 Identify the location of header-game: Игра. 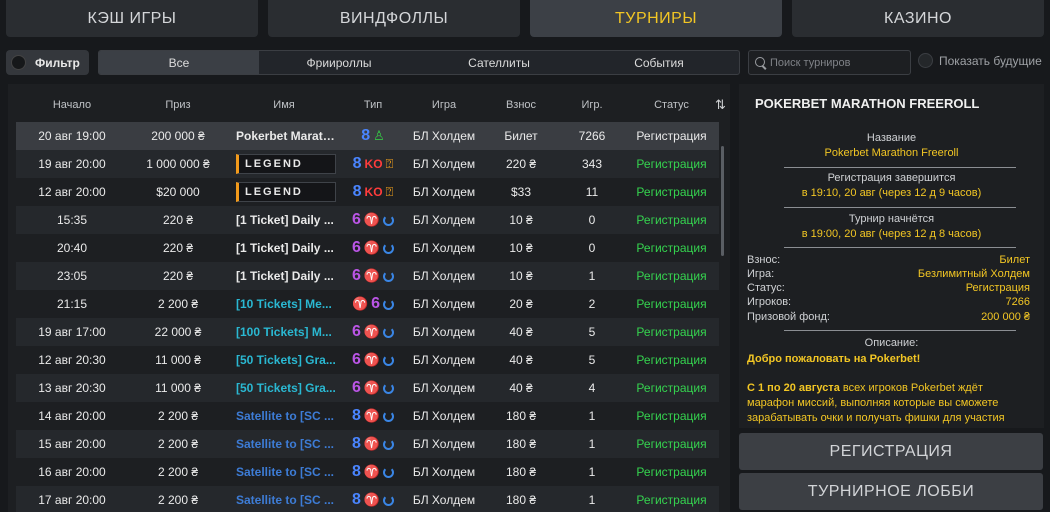
(444, 105).